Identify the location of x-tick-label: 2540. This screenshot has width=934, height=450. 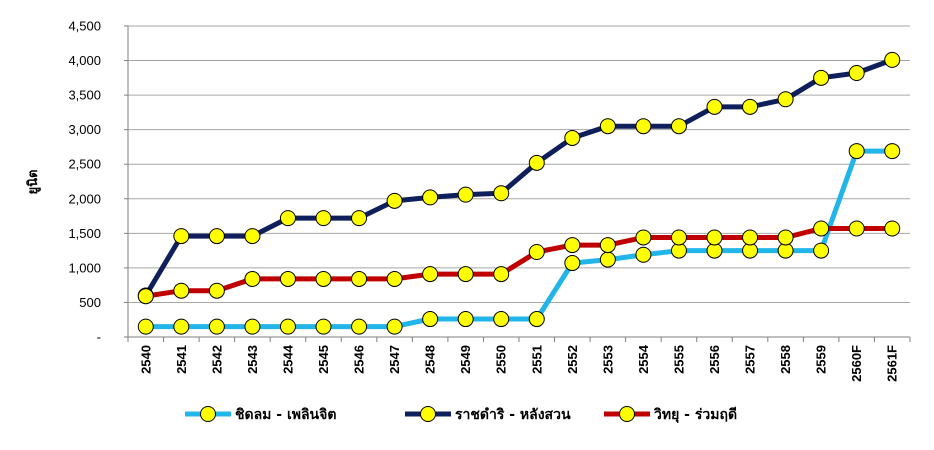
(145, 359).